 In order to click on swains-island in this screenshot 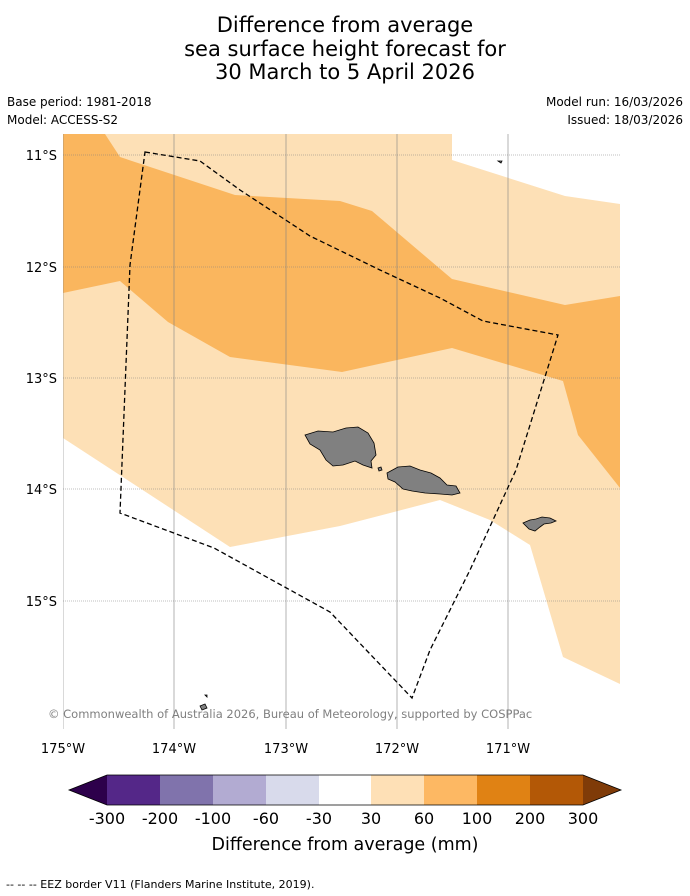, I will do `click(499, 162)`.